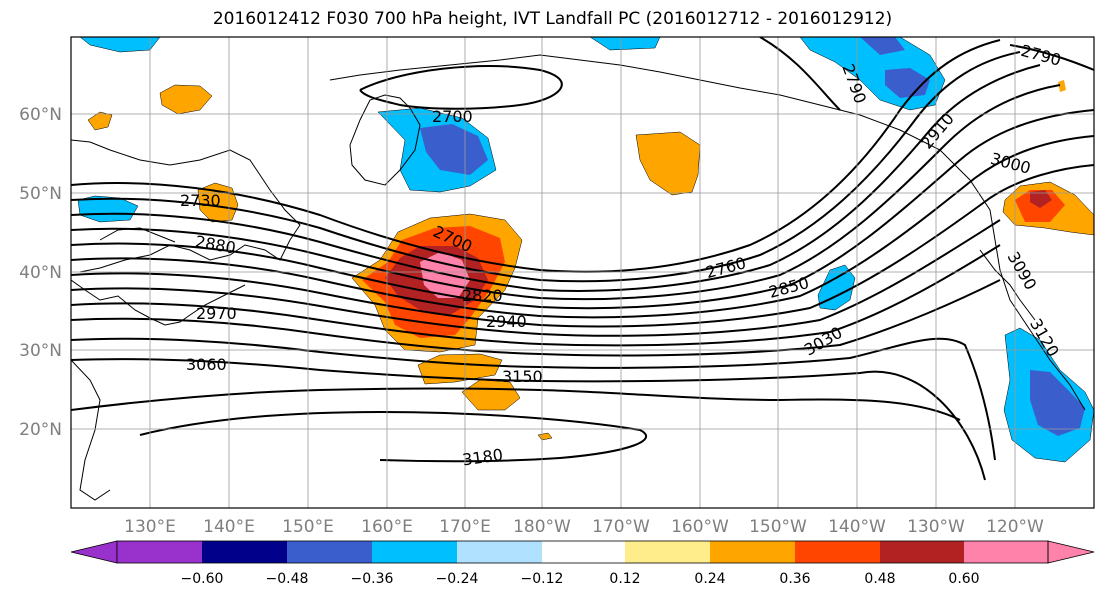 The width and height of the screenshot is (1105, 601). Describe the element at coordinates (794, 579) in the screenshot. I see `colorbar-tick-label: 0.36` at that location.